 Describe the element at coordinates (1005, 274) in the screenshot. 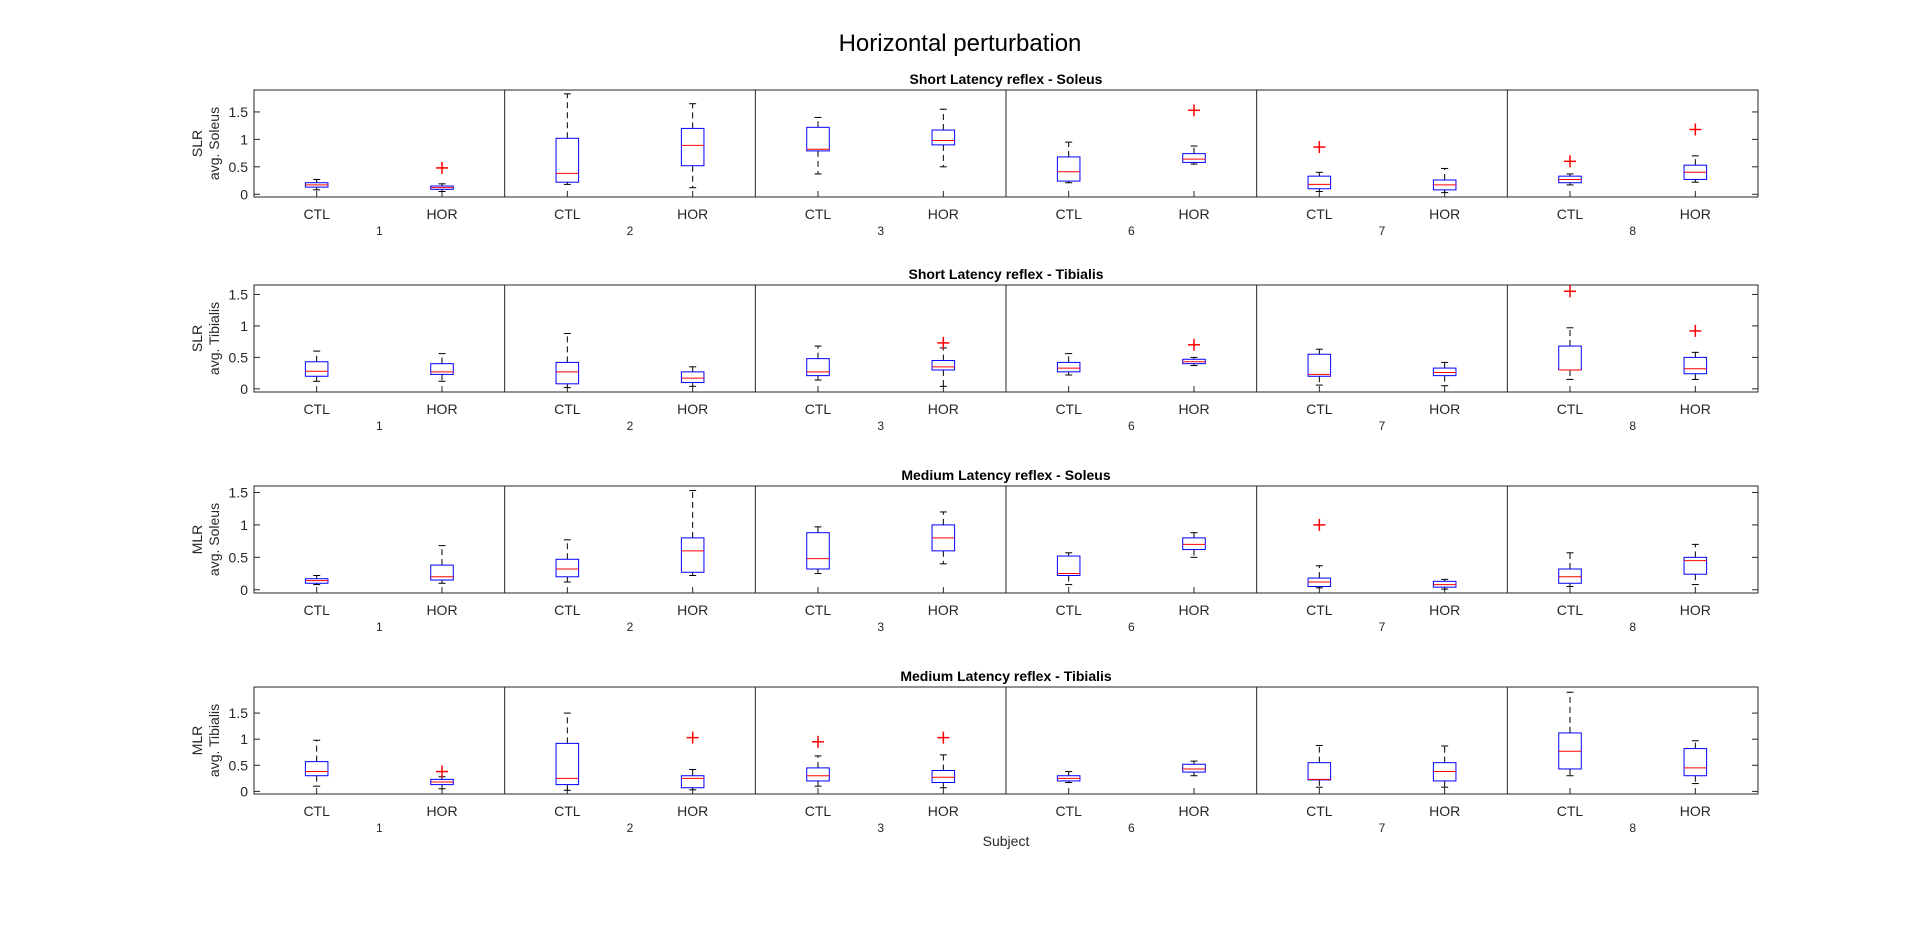

I see `panel-title: Short Latency reflex - Tibialis` at that location.